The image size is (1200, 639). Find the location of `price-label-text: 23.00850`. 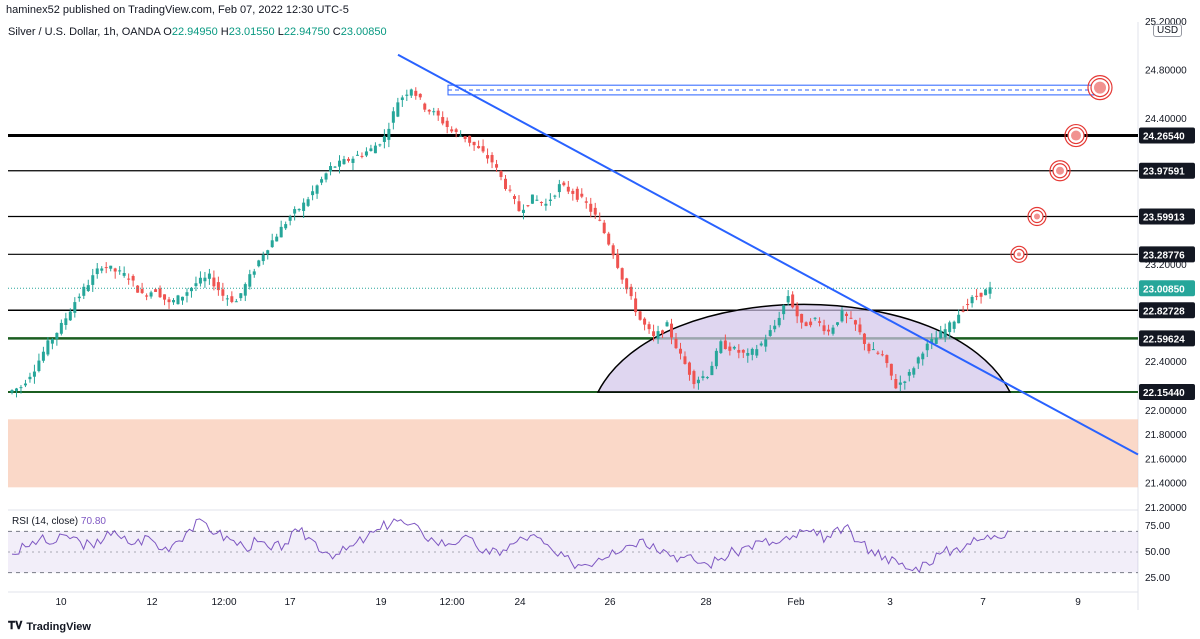

price-label-text: 23.00850 is located at coordinates (1164, 289).